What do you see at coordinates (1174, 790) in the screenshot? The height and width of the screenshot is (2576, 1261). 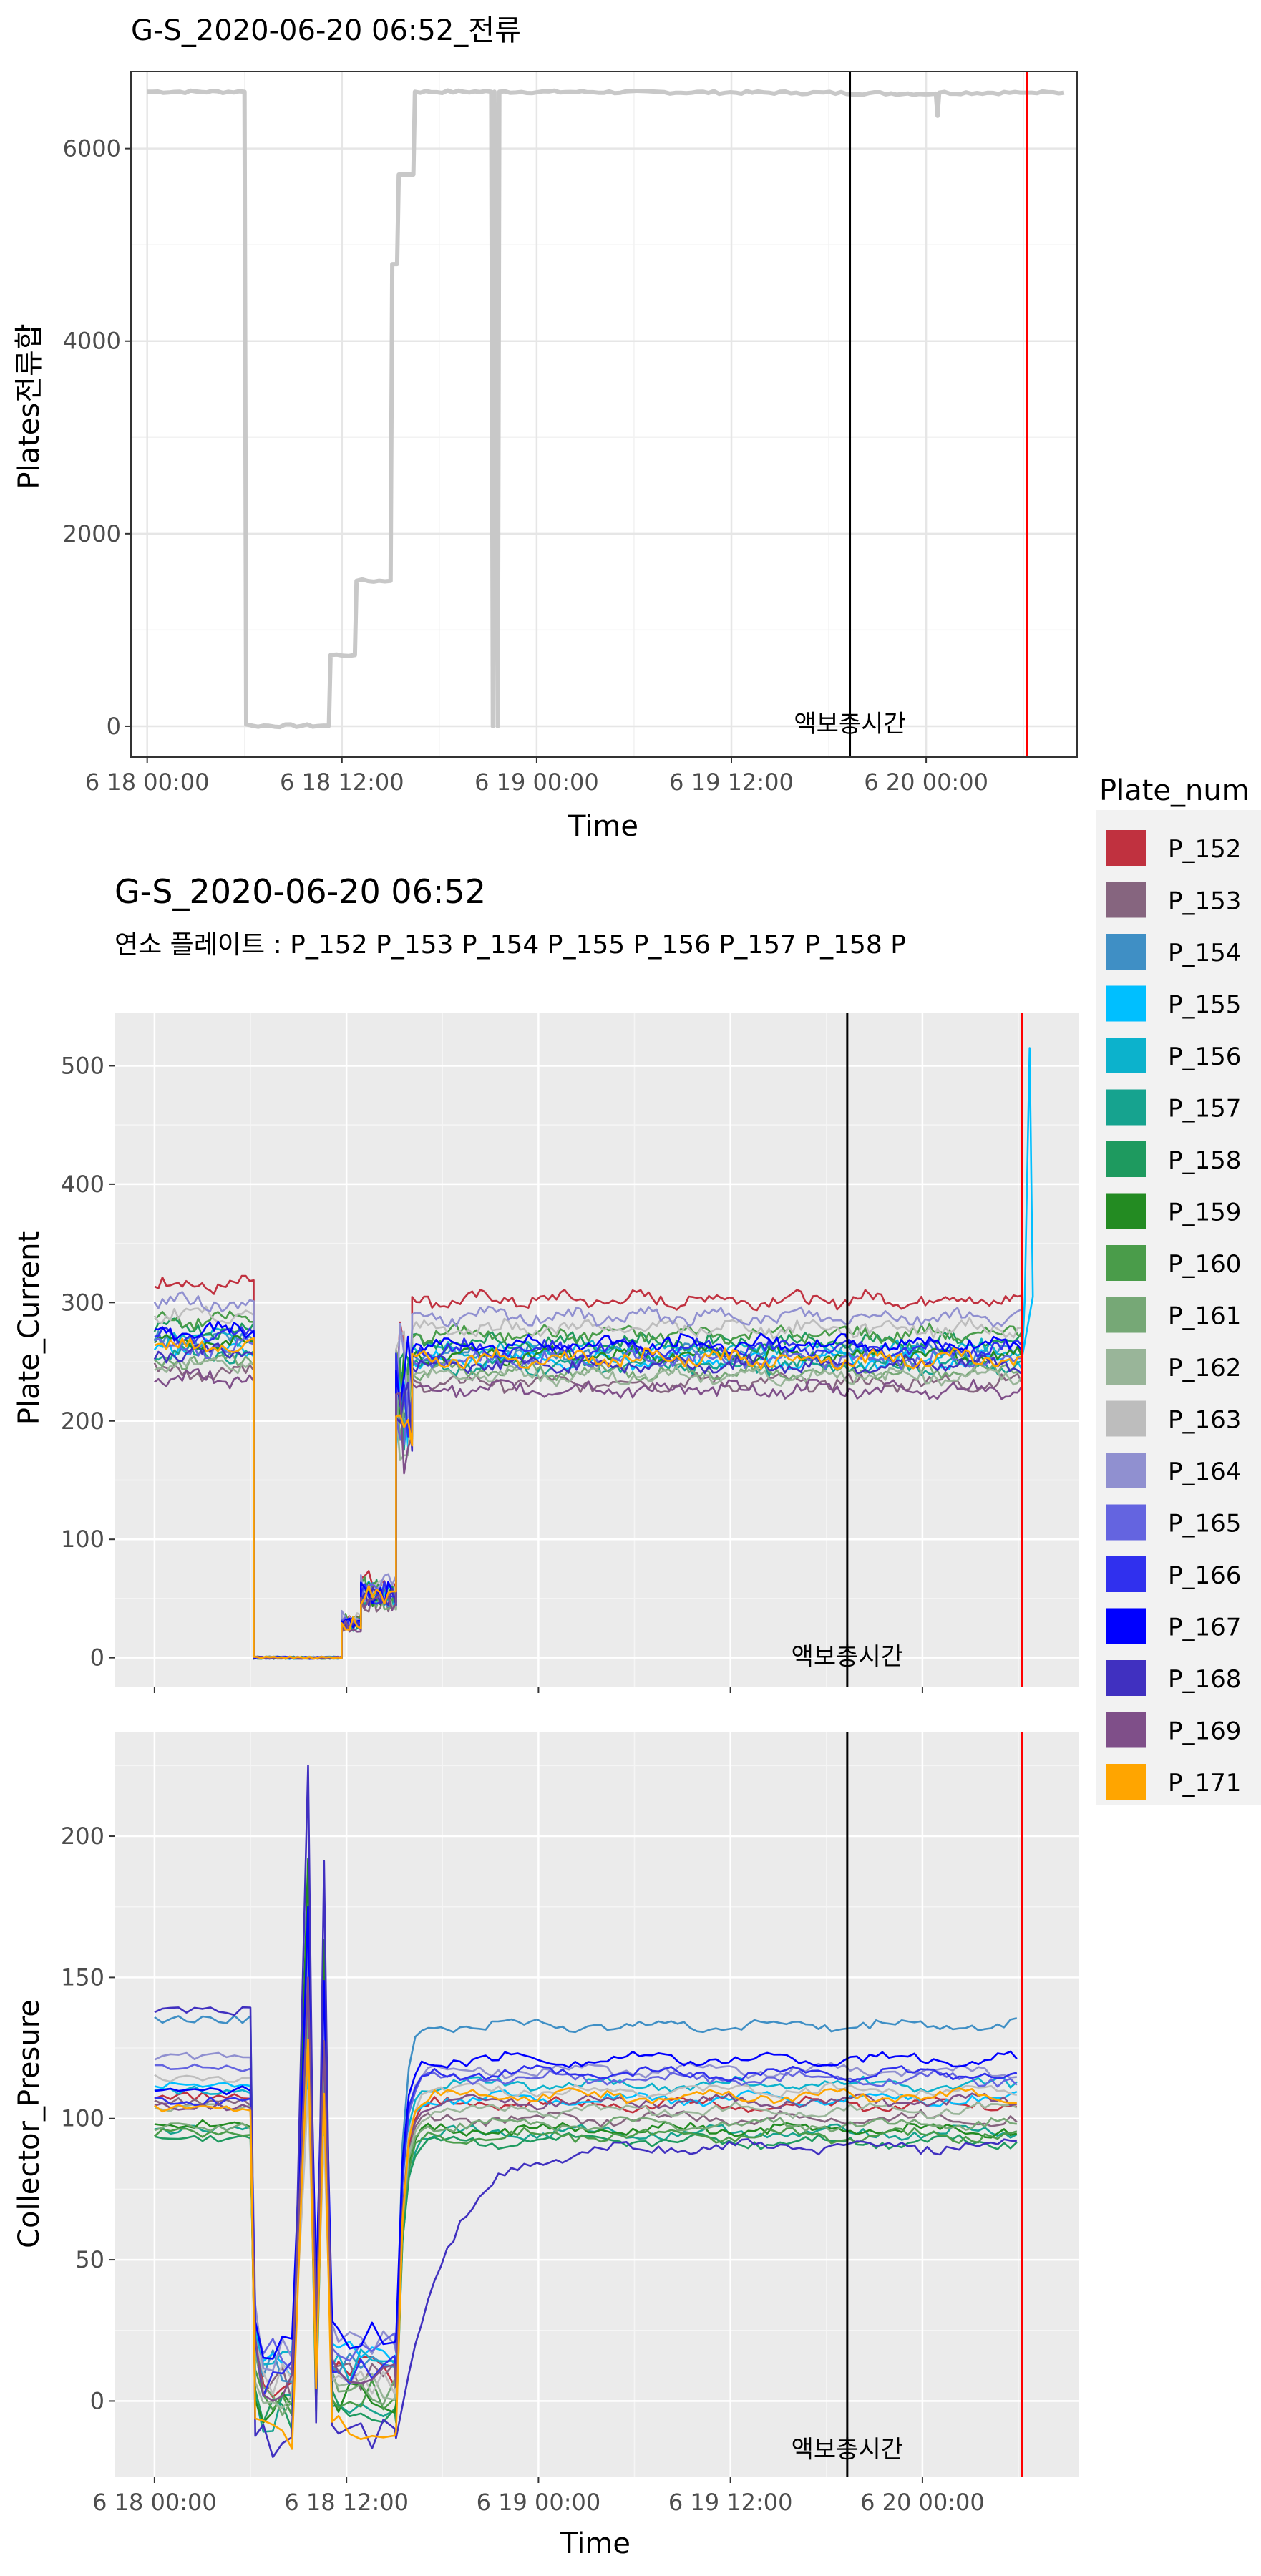 I see `legend-title: Plate_num` at bounding box center [1174, 790].